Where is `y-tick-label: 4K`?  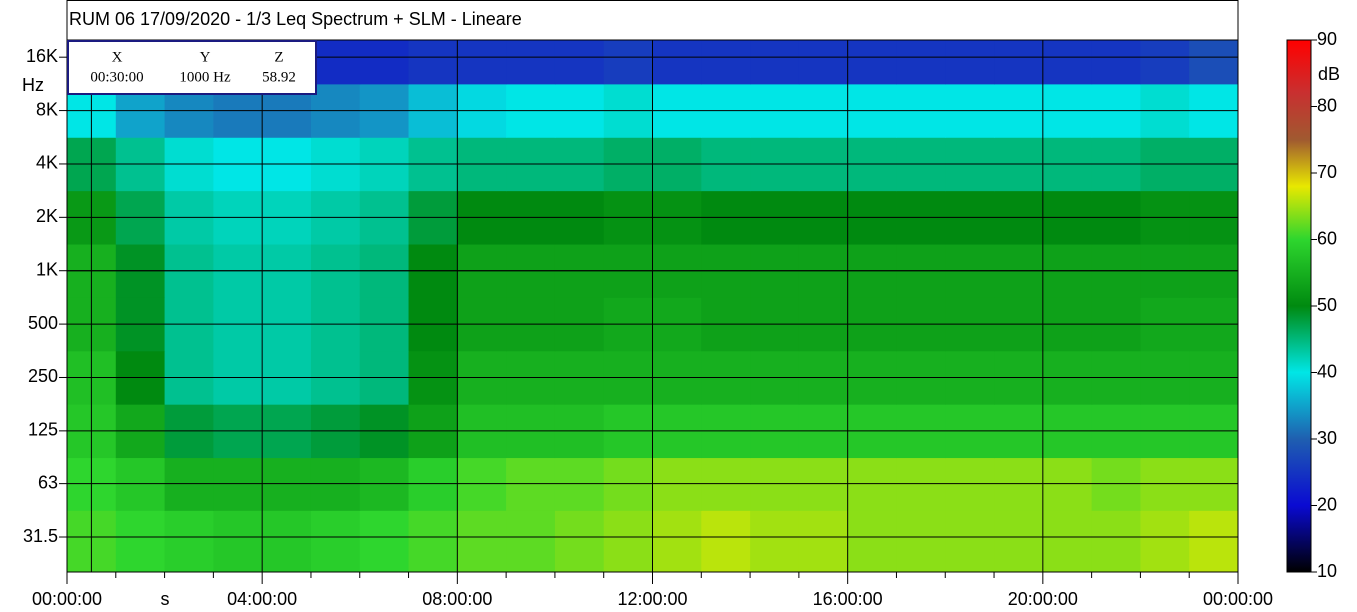 y-tick-label: 4K is located at coordinates (47, 163).